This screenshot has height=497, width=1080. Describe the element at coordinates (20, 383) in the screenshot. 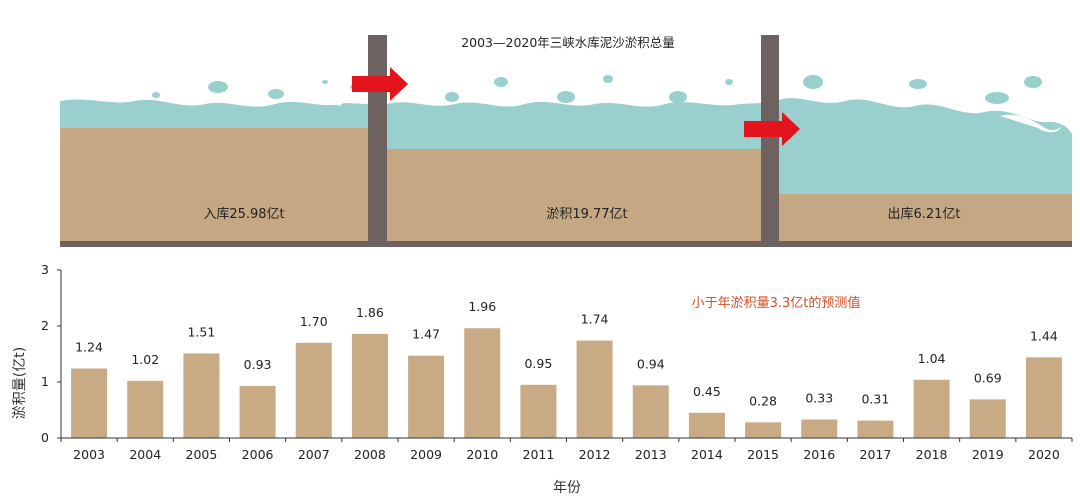

I see `y-axis-title: 淤积量(亿t)` at that location.